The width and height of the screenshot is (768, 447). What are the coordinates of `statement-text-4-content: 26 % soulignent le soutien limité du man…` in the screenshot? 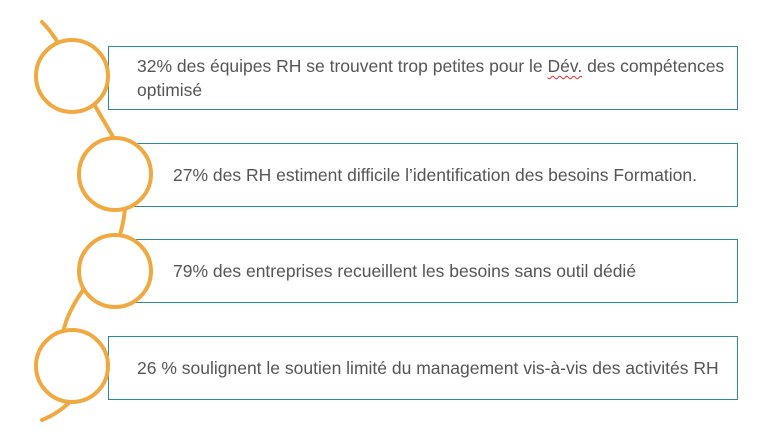 It's located at (428, 368).